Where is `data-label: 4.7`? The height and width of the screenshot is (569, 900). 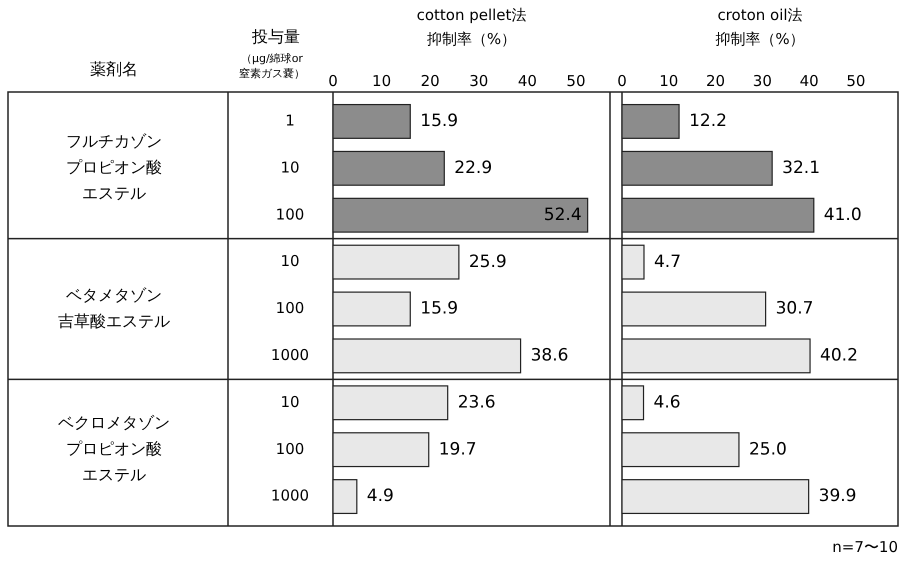 data-label: 4.7 is located at coordinates (668, 262).